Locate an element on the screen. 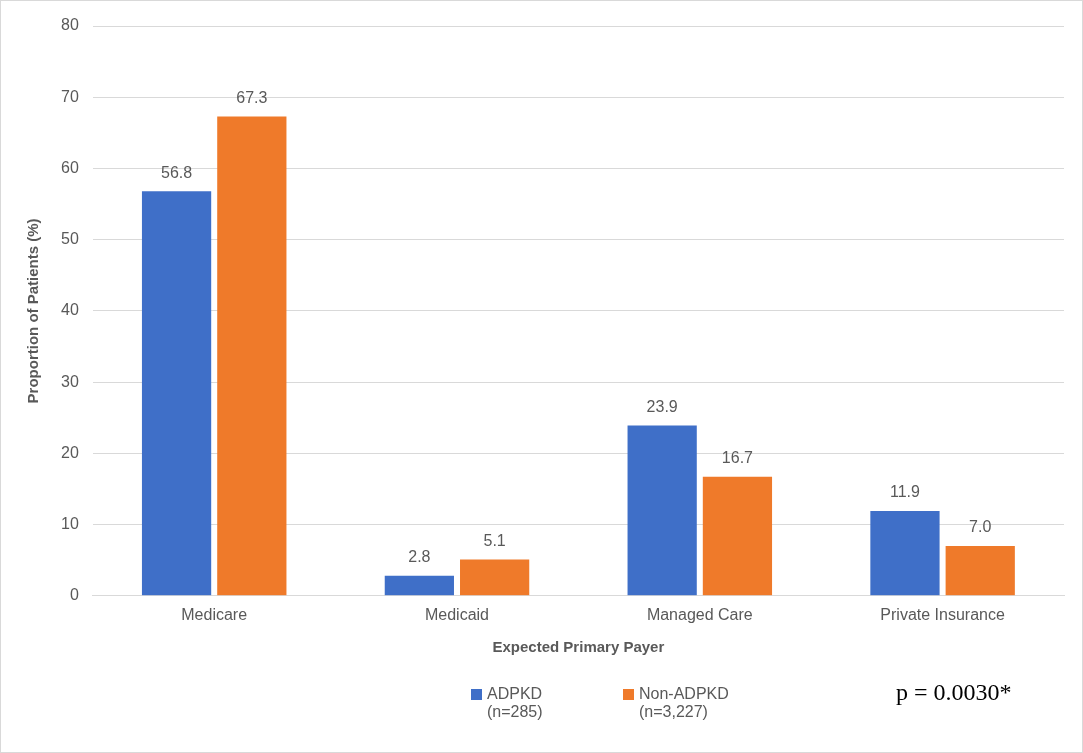 The image size is (1083, 753). y-tick-label: 40 is located at coordinates (70, 310).